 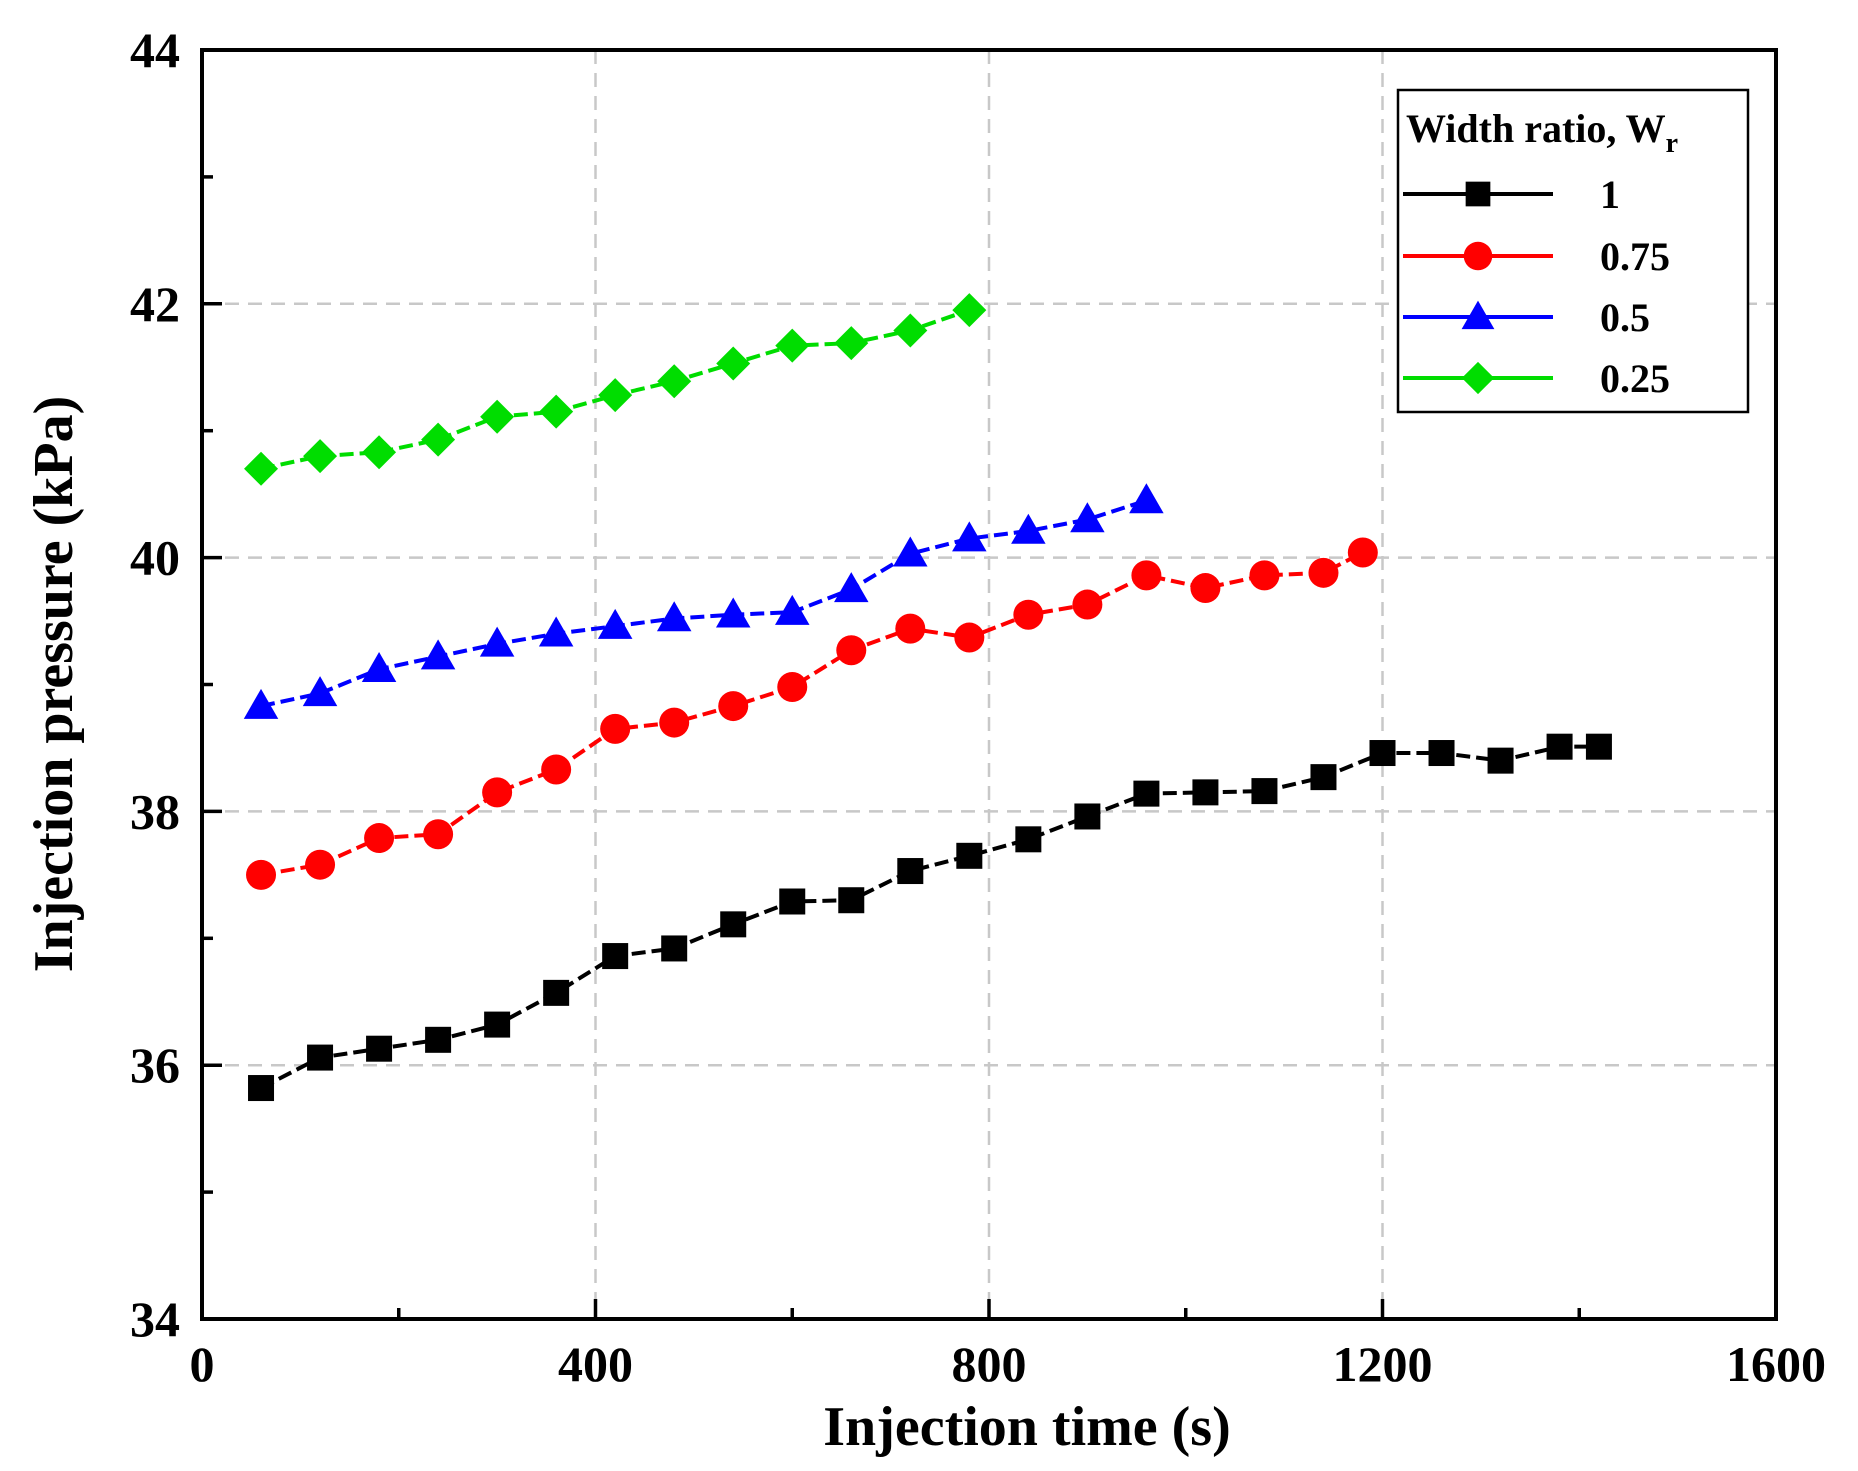 What do you see at coordinates (155, 50) in the screenshot?
I see `y-tick-label: 44` at bounding box center [155, 50].